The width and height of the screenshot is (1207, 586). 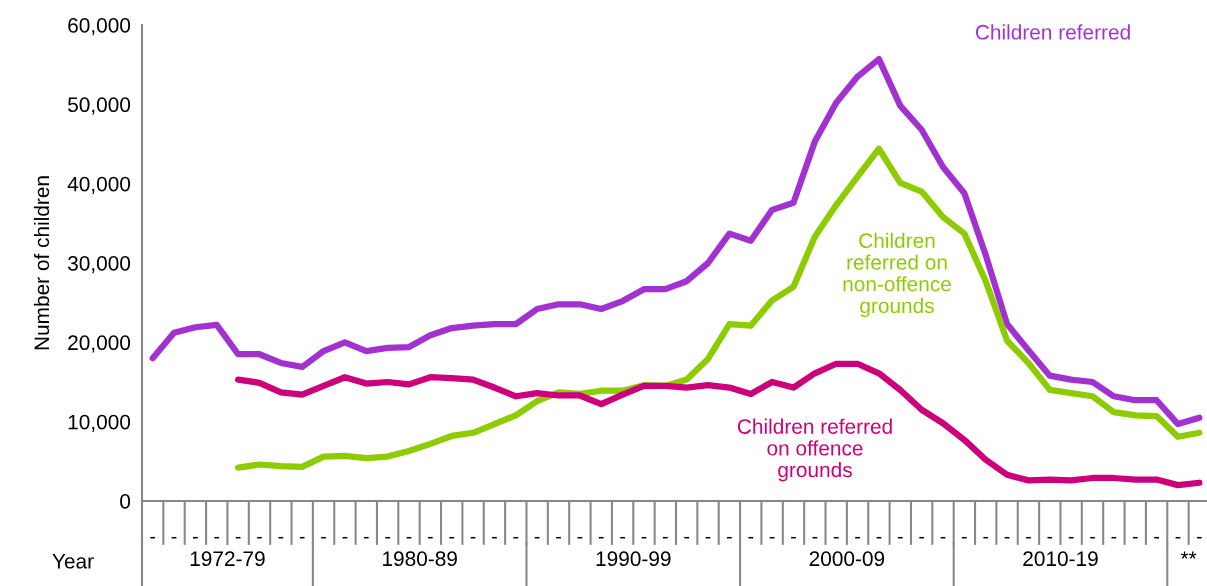 What do you see at coordinates (99, 265) in the screenshot?
I see `y-tick-label: 30,000` at bounding box center [99, 265].